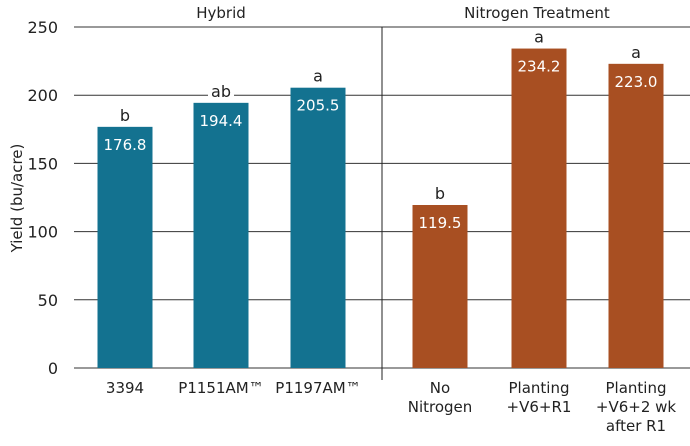  I want to click on y-tick-label: 0, so click(53, 368).